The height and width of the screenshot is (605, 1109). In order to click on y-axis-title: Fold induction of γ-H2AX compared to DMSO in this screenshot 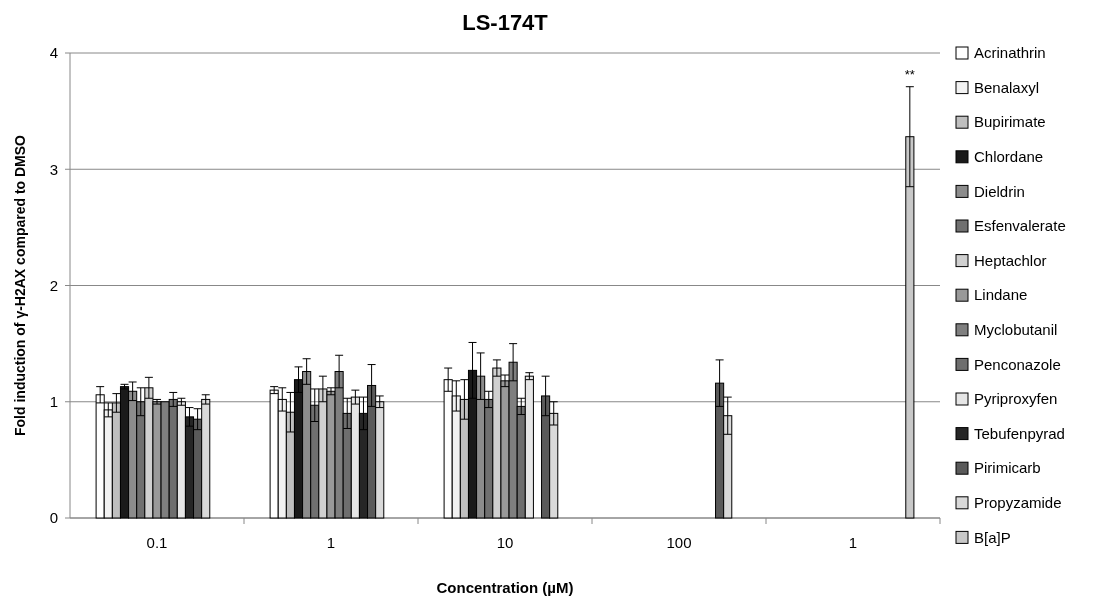, I will do `click(20, 285)`.